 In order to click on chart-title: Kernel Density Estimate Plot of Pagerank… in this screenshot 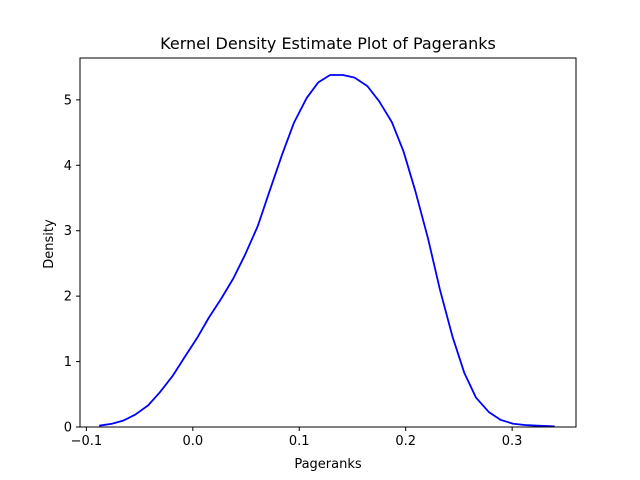, I will do `click(328, 43)`.